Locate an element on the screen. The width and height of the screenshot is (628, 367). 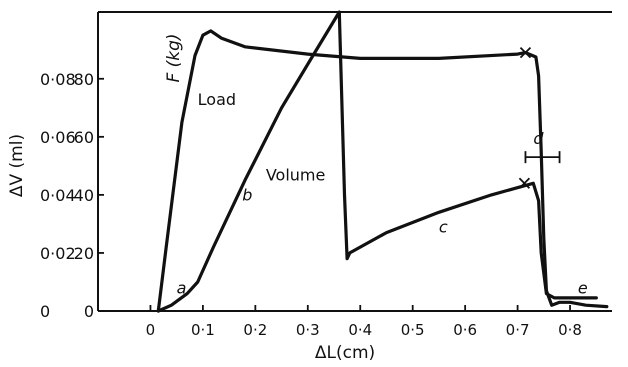
error-bar is located at coordinates (542, 157).